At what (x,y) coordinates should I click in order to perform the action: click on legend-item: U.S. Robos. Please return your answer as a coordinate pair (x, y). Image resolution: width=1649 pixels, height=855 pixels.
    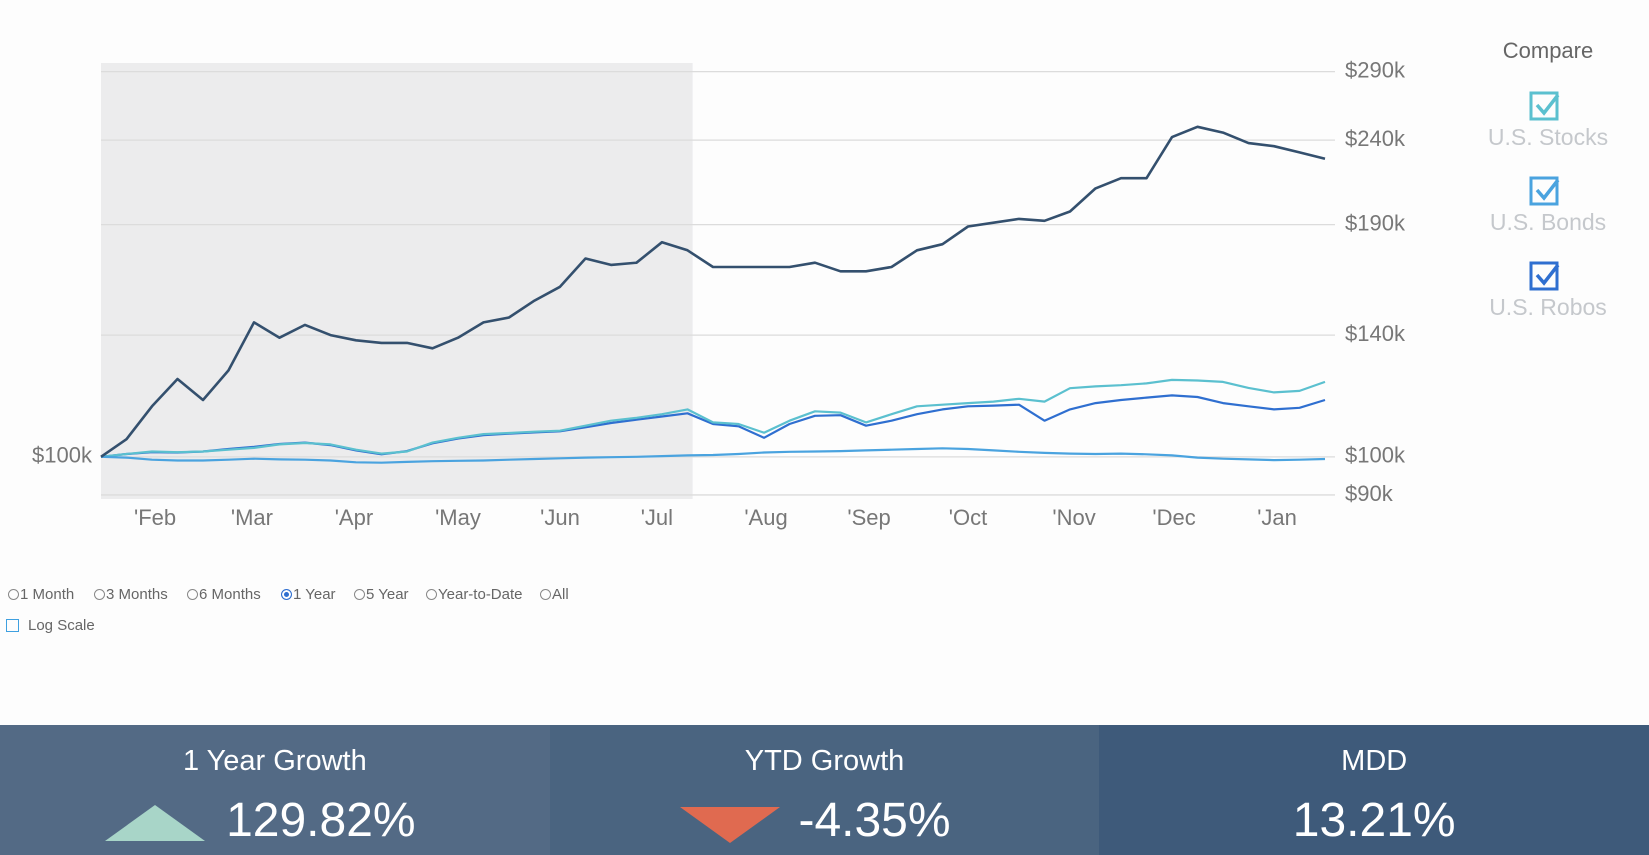
    Looking at the image, I should click on (1548, 290).